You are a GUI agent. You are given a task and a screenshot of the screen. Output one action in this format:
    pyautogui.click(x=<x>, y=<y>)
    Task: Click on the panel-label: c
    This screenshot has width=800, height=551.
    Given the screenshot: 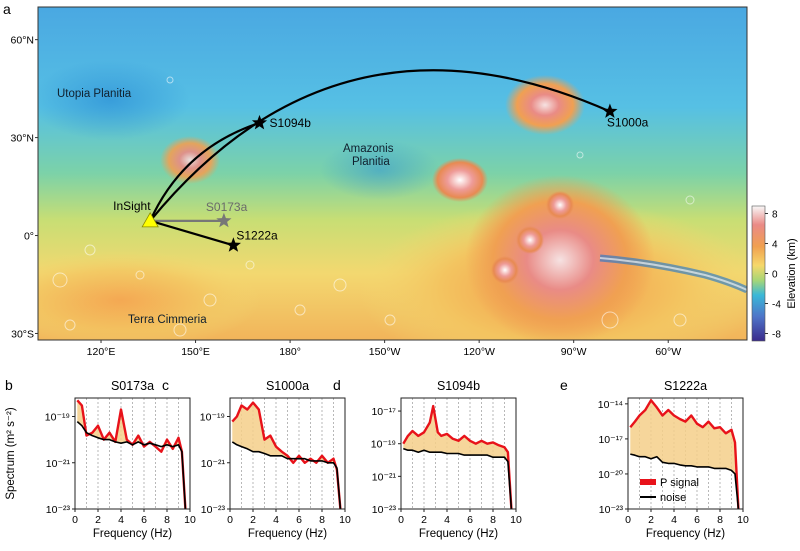 What is the action you would take?
    pyautogui.click(x=165, y=385)
    